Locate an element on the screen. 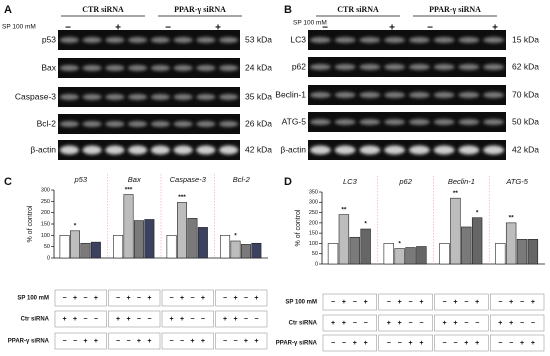  blot-strip is located at coordinates (149, 150).